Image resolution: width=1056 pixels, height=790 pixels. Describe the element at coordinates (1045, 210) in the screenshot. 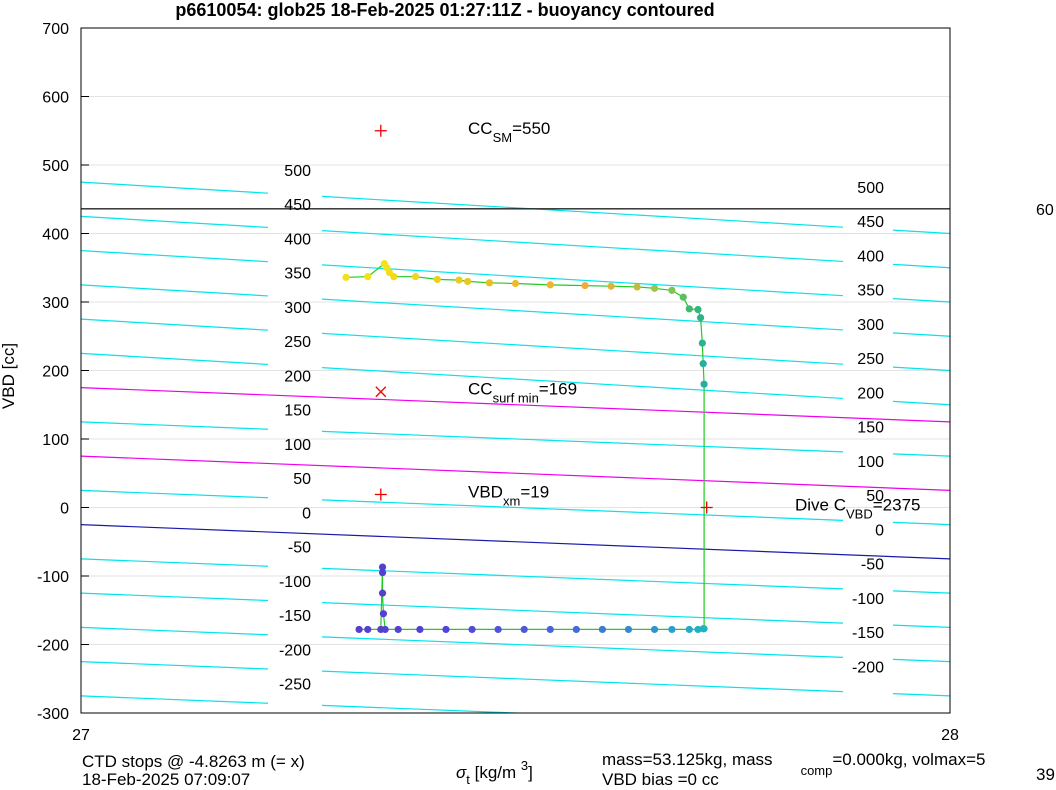

I see `reference-line-label: 60` at that location.